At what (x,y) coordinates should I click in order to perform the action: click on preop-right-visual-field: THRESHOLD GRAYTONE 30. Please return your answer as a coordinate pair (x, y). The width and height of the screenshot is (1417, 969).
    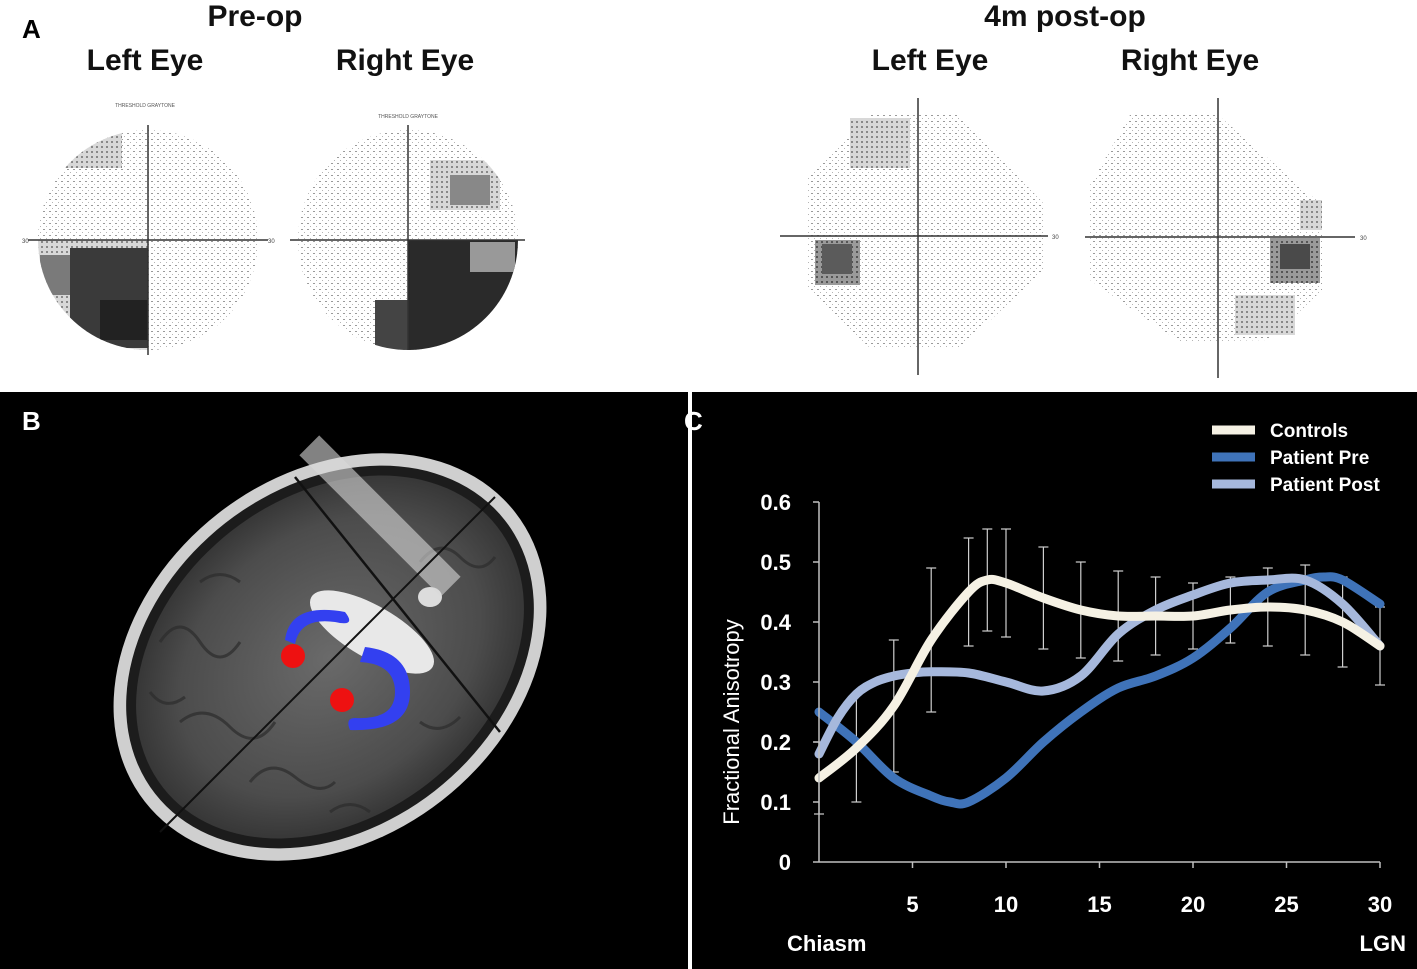
    Looking at the image, I should click on (396, 232).